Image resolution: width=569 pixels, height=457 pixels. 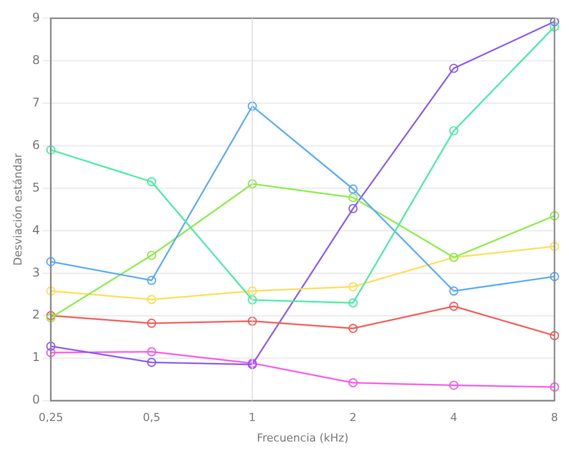 I want to click on y-tick-label: 7, so click(x=36, y=102).